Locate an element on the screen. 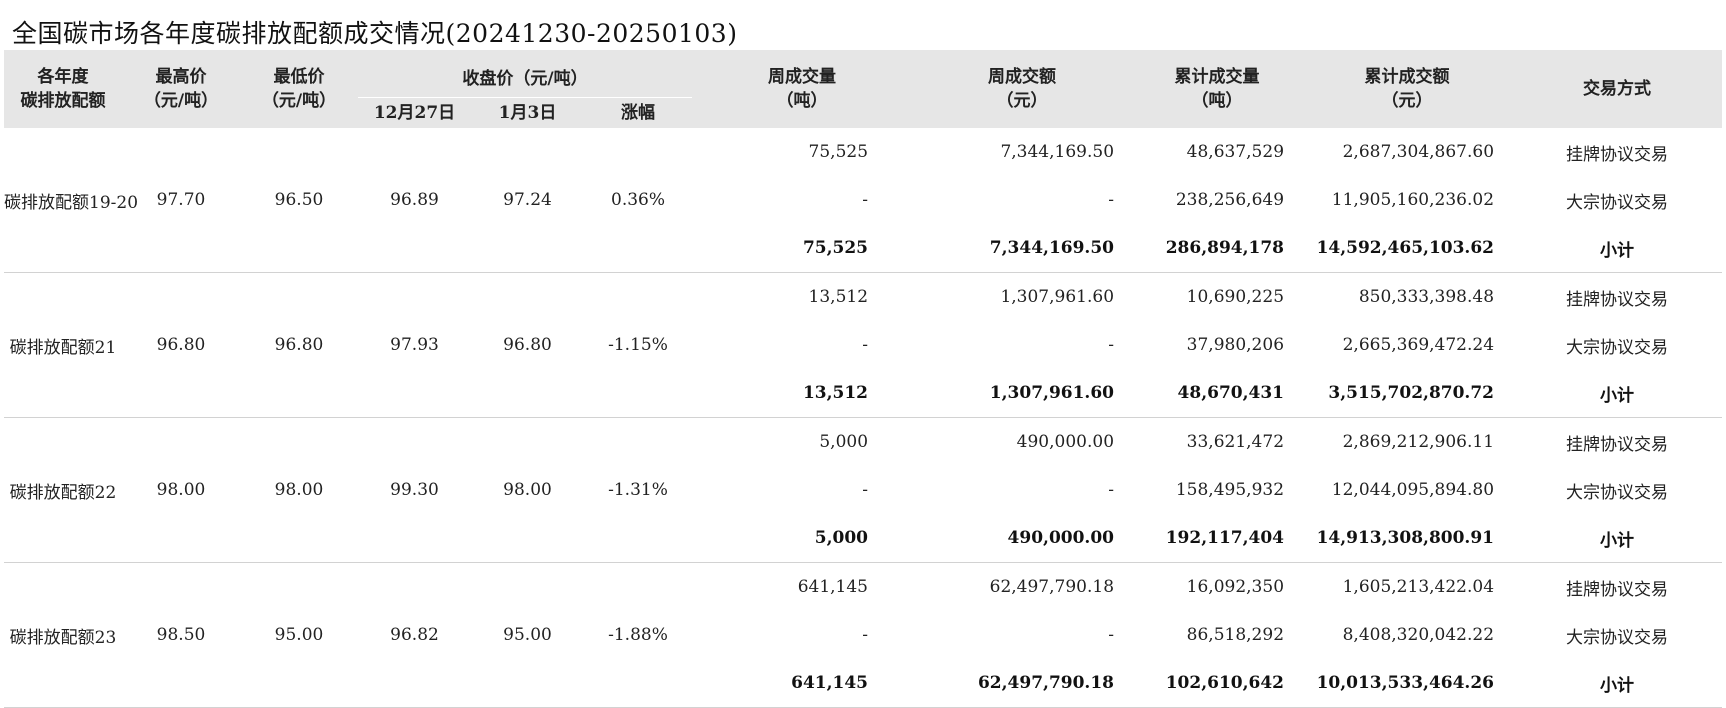  cum-amount: 12,044,095,894.80 is located at coordinates (1413, 490).